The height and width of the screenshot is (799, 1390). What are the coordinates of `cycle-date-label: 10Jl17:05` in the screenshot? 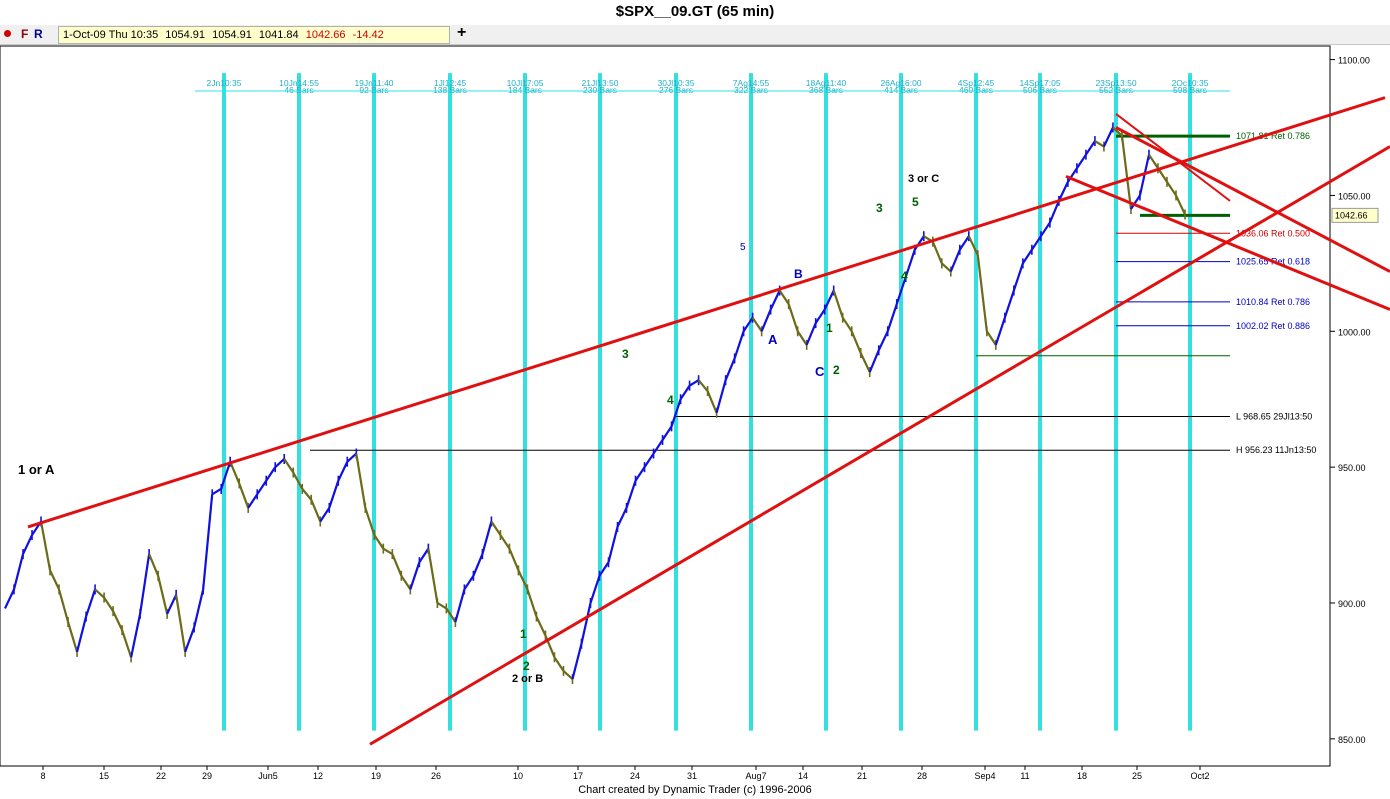 It's located at (525, 83).